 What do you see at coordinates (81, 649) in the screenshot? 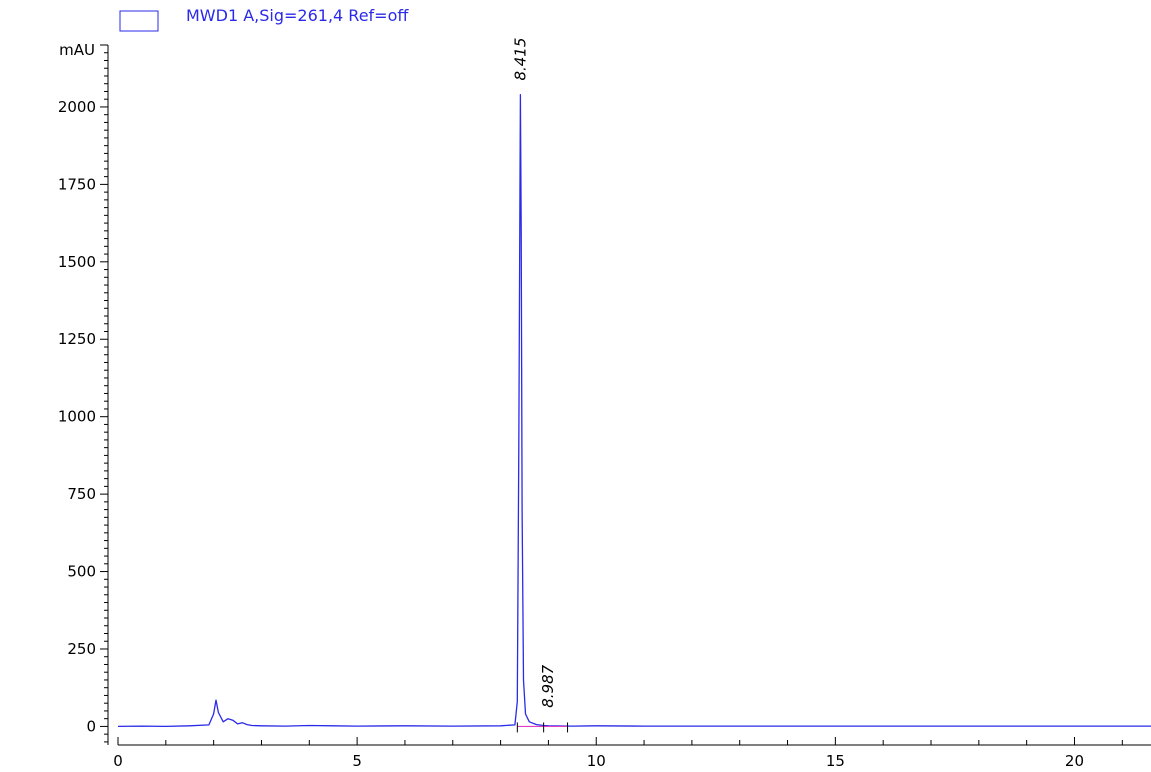
I see `y-tick-label: 250` at bounding box center [81, 649].